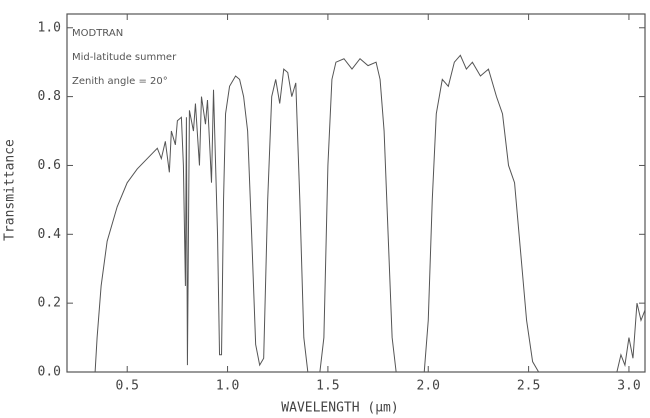 The width and height of the screenshot is (650, 418). What do you see at coordinates (10, 190) in the screenshot?
I see `y-axis-label: Transmittance` at bounding box center [10, 190].